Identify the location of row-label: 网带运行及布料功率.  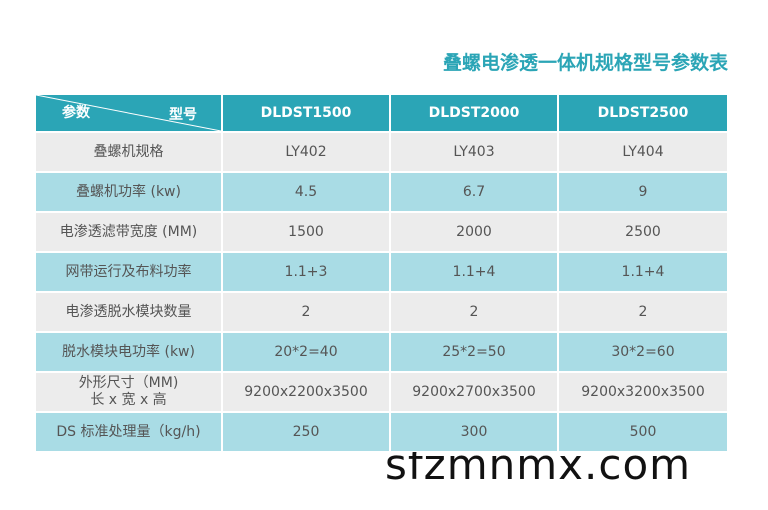
(128, 272).